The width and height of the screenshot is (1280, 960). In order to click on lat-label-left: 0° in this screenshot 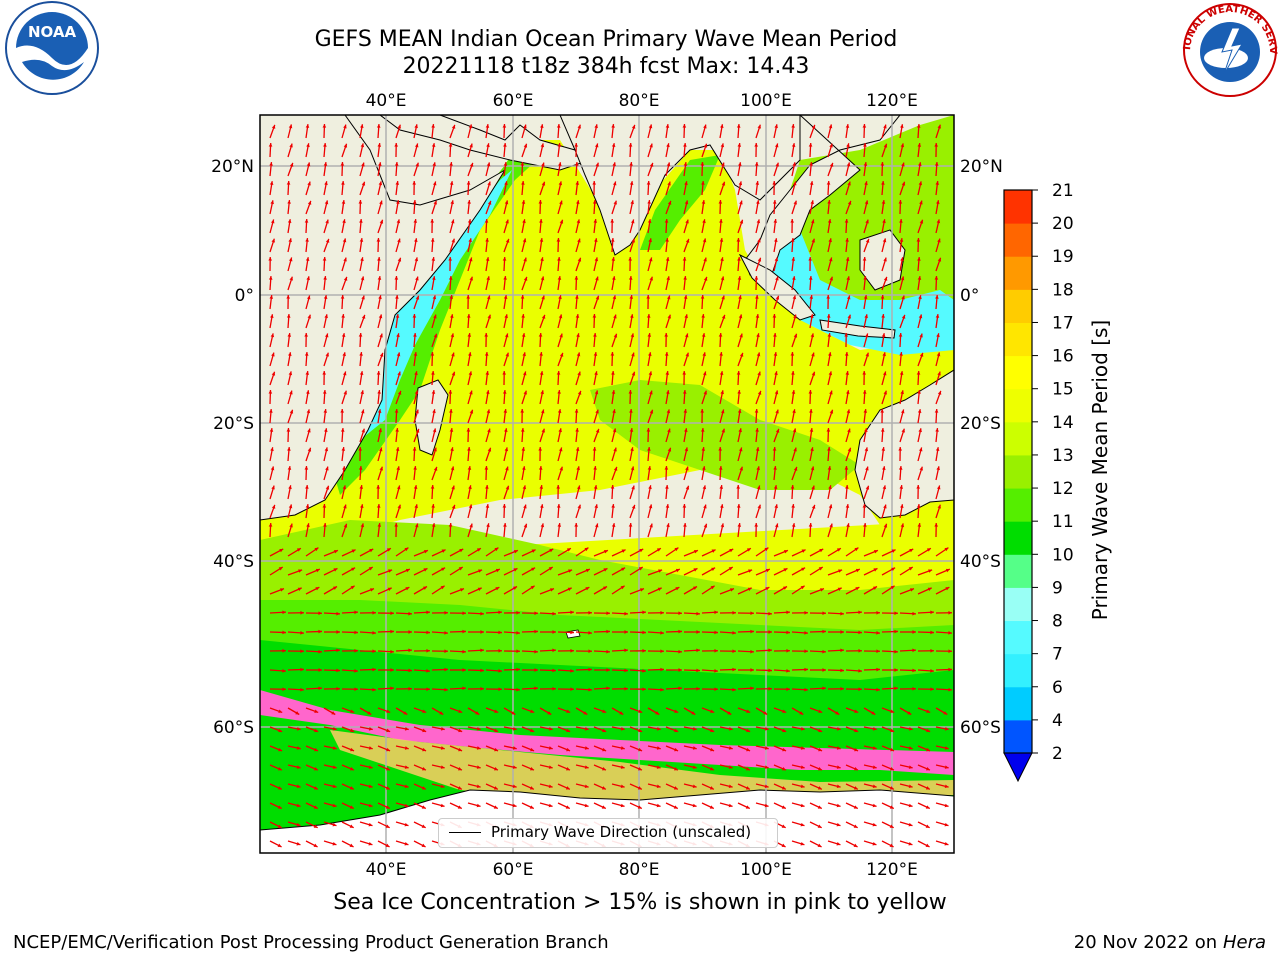, I will do `click(244, 296)`.